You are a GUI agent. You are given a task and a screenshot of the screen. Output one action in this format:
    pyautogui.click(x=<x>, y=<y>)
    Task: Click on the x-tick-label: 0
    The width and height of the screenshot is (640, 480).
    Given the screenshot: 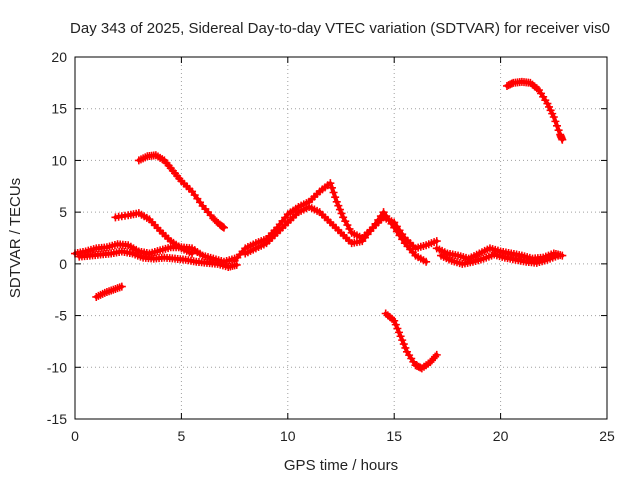 What is the action you would take?
    pyautogui.click(x=75, y=436)
    